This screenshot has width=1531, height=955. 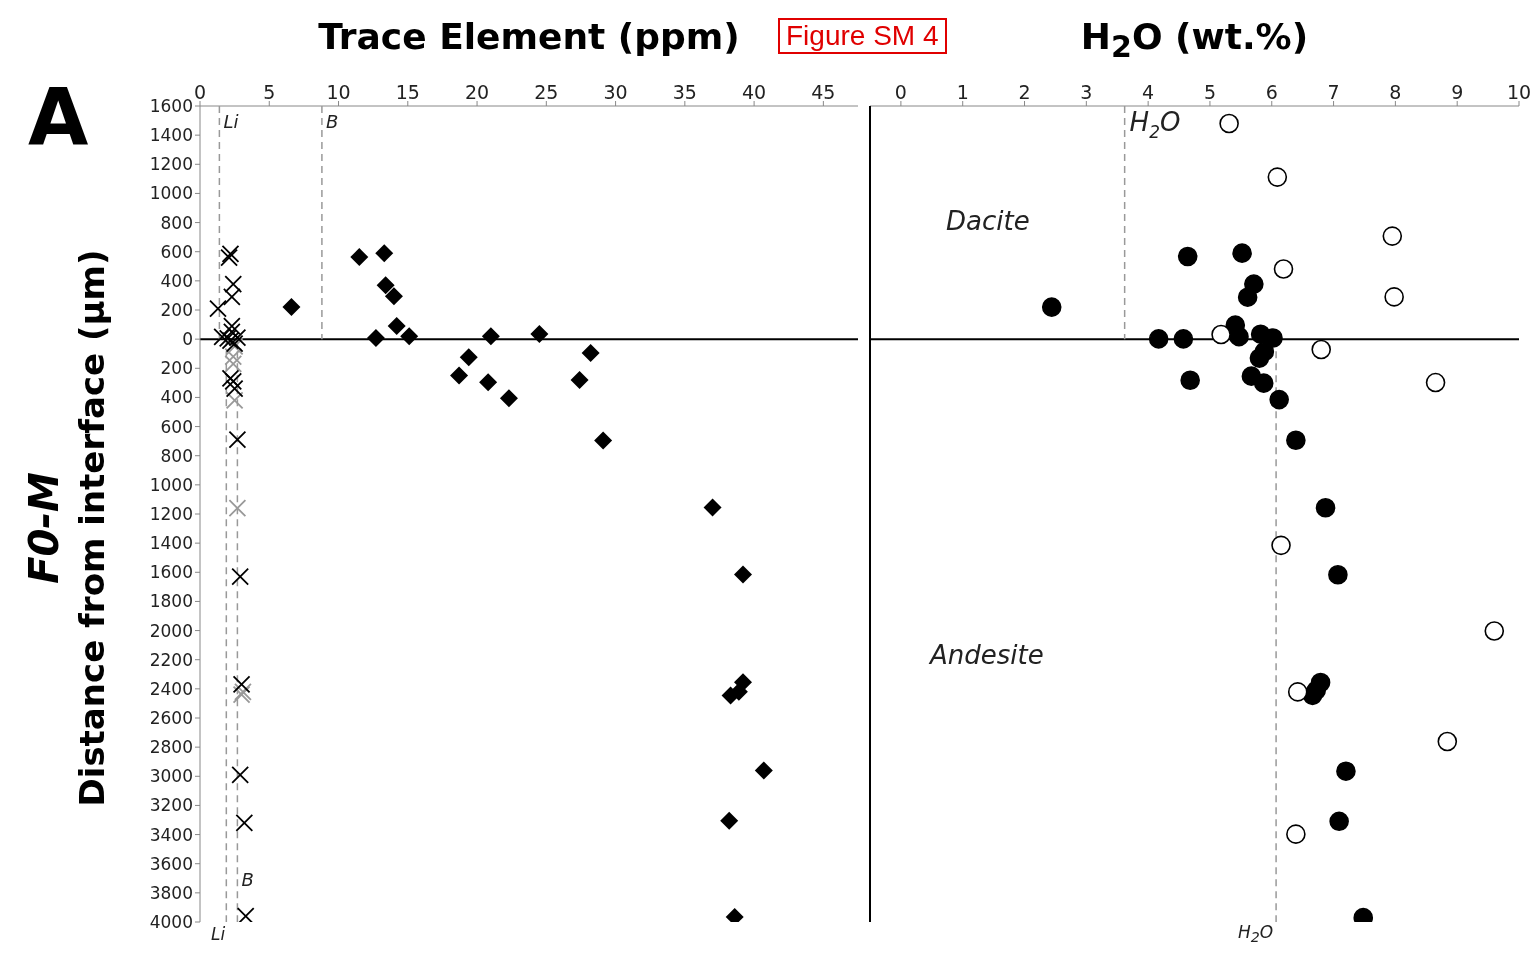 What do you see at coordinates (171, 630) in the screenshot?
I see `y-tick-label: 2000` at bounding box center [171, 630].